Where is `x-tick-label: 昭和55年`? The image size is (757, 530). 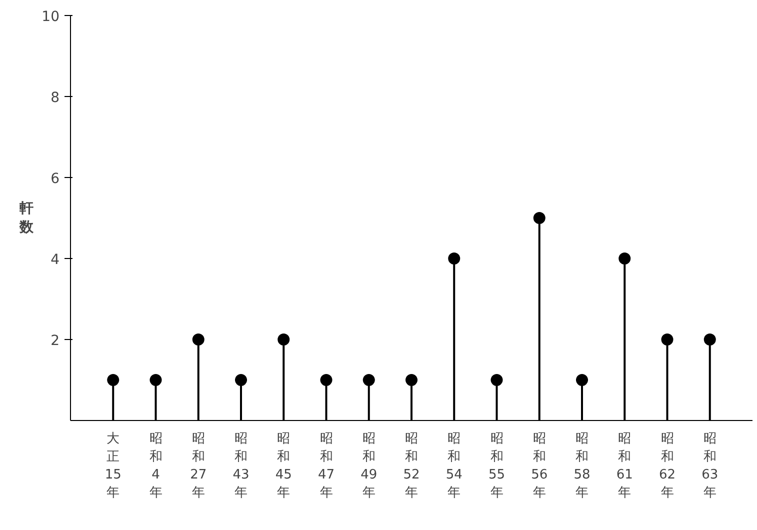
x-tick-label: 昭和55年 is located at coordinates (497, 466).